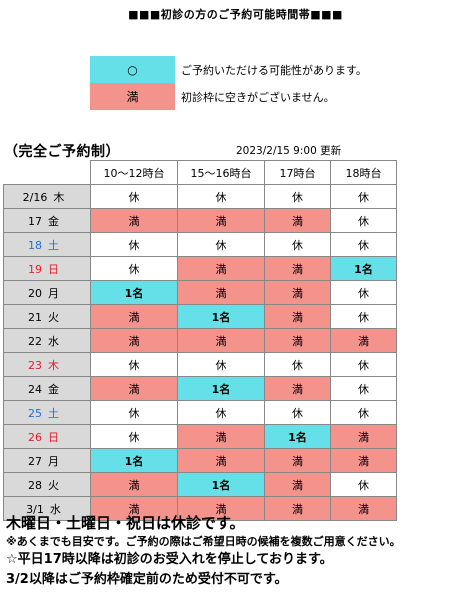 This screenshot has width=471, height=594. I want to click on date-label: 20, so click(35, 293).